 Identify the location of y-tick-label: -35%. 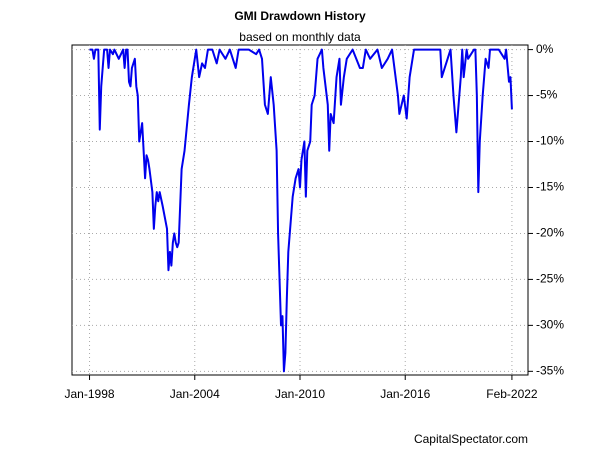
(550, 370).